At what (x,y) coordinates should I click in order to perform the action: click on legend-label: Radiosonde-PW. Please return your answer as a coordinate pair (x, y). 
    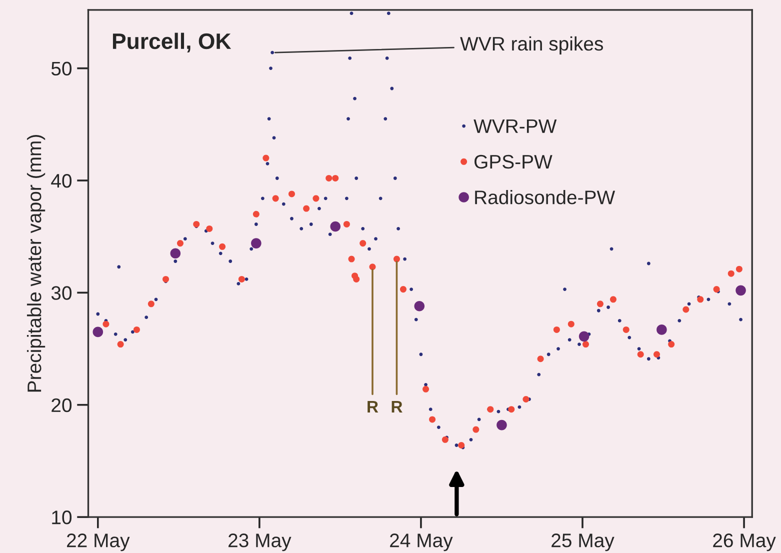
    Looking at the image, I should click on (545, 197).